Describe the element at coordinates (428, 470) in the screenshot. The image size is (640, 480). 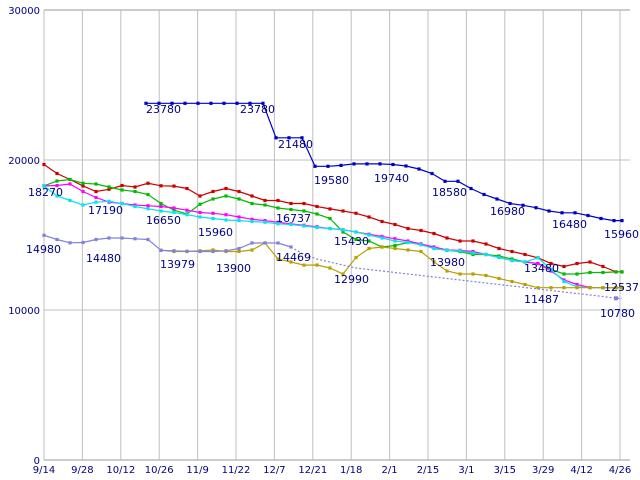
I see `x-tick-label: 2/15` at that location.